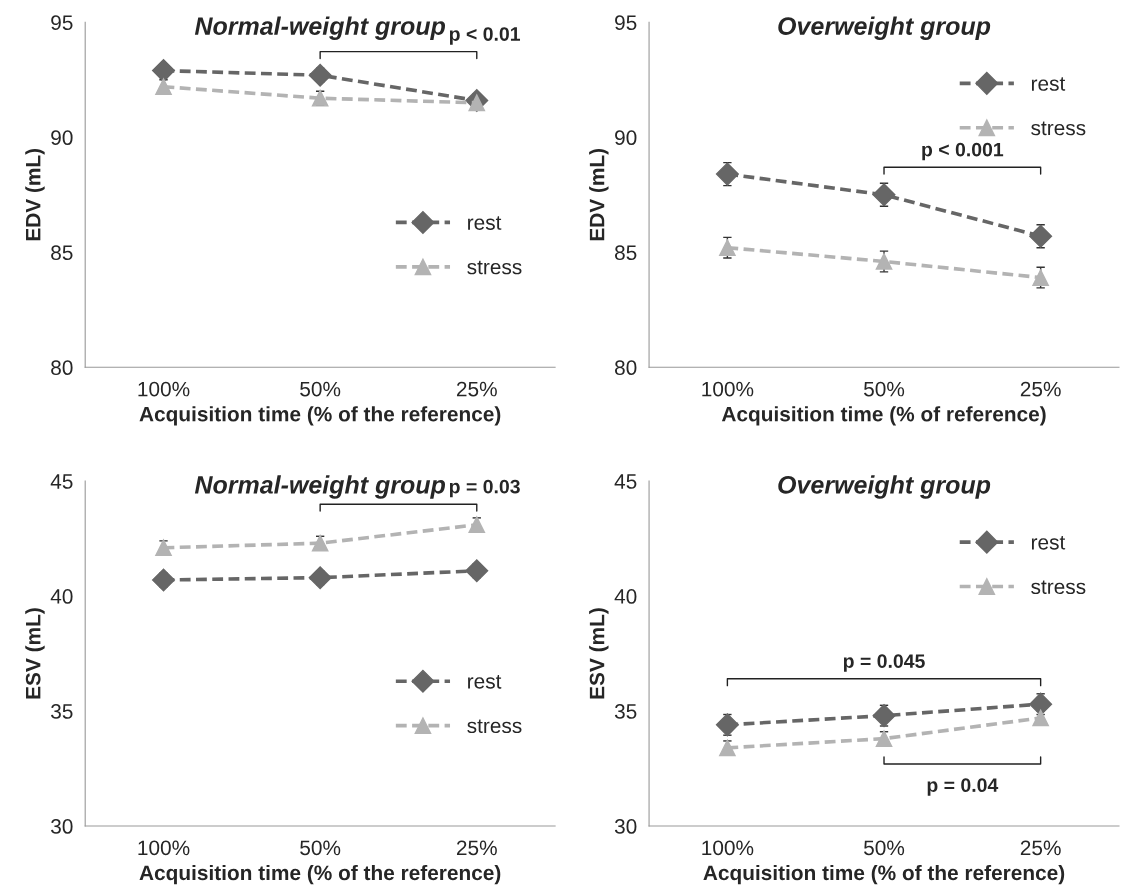 The width and height of the screenshot is (1136, 893). Describe the element at coordinates (963, 151) in the screenshot. I see `annotation: p < 0.001` at that location.